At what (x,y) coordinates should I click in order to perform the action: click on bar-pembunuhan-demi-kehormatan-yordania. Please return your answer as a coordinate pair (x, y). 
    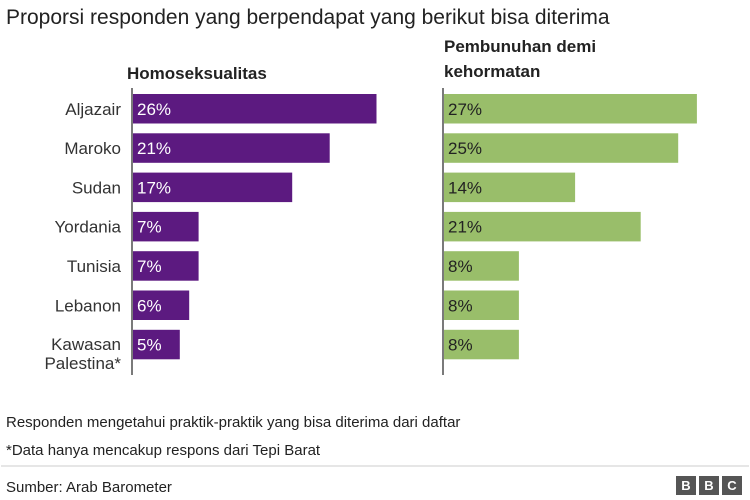
    Looking at the image, I should click on (542, 226).